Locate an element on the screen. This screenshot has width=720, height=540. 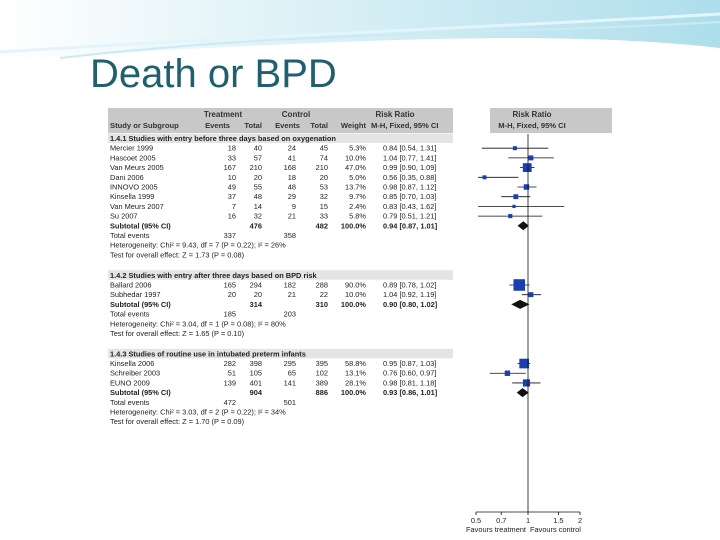
risk-ratio: 0.99 [0.90, 1.09] is located at coordinates (409, 167).